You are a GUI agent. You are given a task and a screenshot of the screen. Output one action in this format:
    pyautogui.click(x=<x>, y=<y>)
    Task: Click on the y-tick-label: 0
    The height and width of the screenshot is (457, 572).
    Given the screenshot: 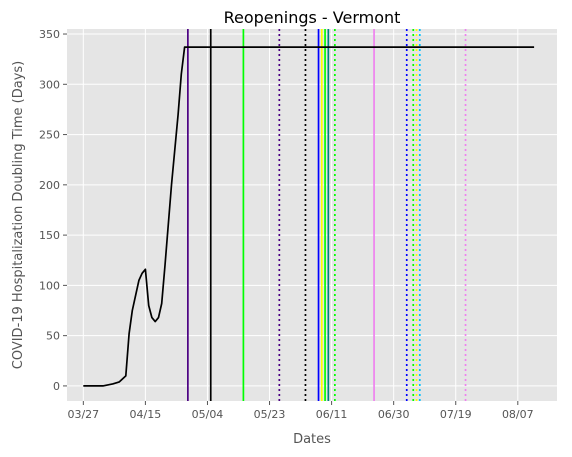 What is the action you would take?
    pyautogui.click(x=56, y=386)
    